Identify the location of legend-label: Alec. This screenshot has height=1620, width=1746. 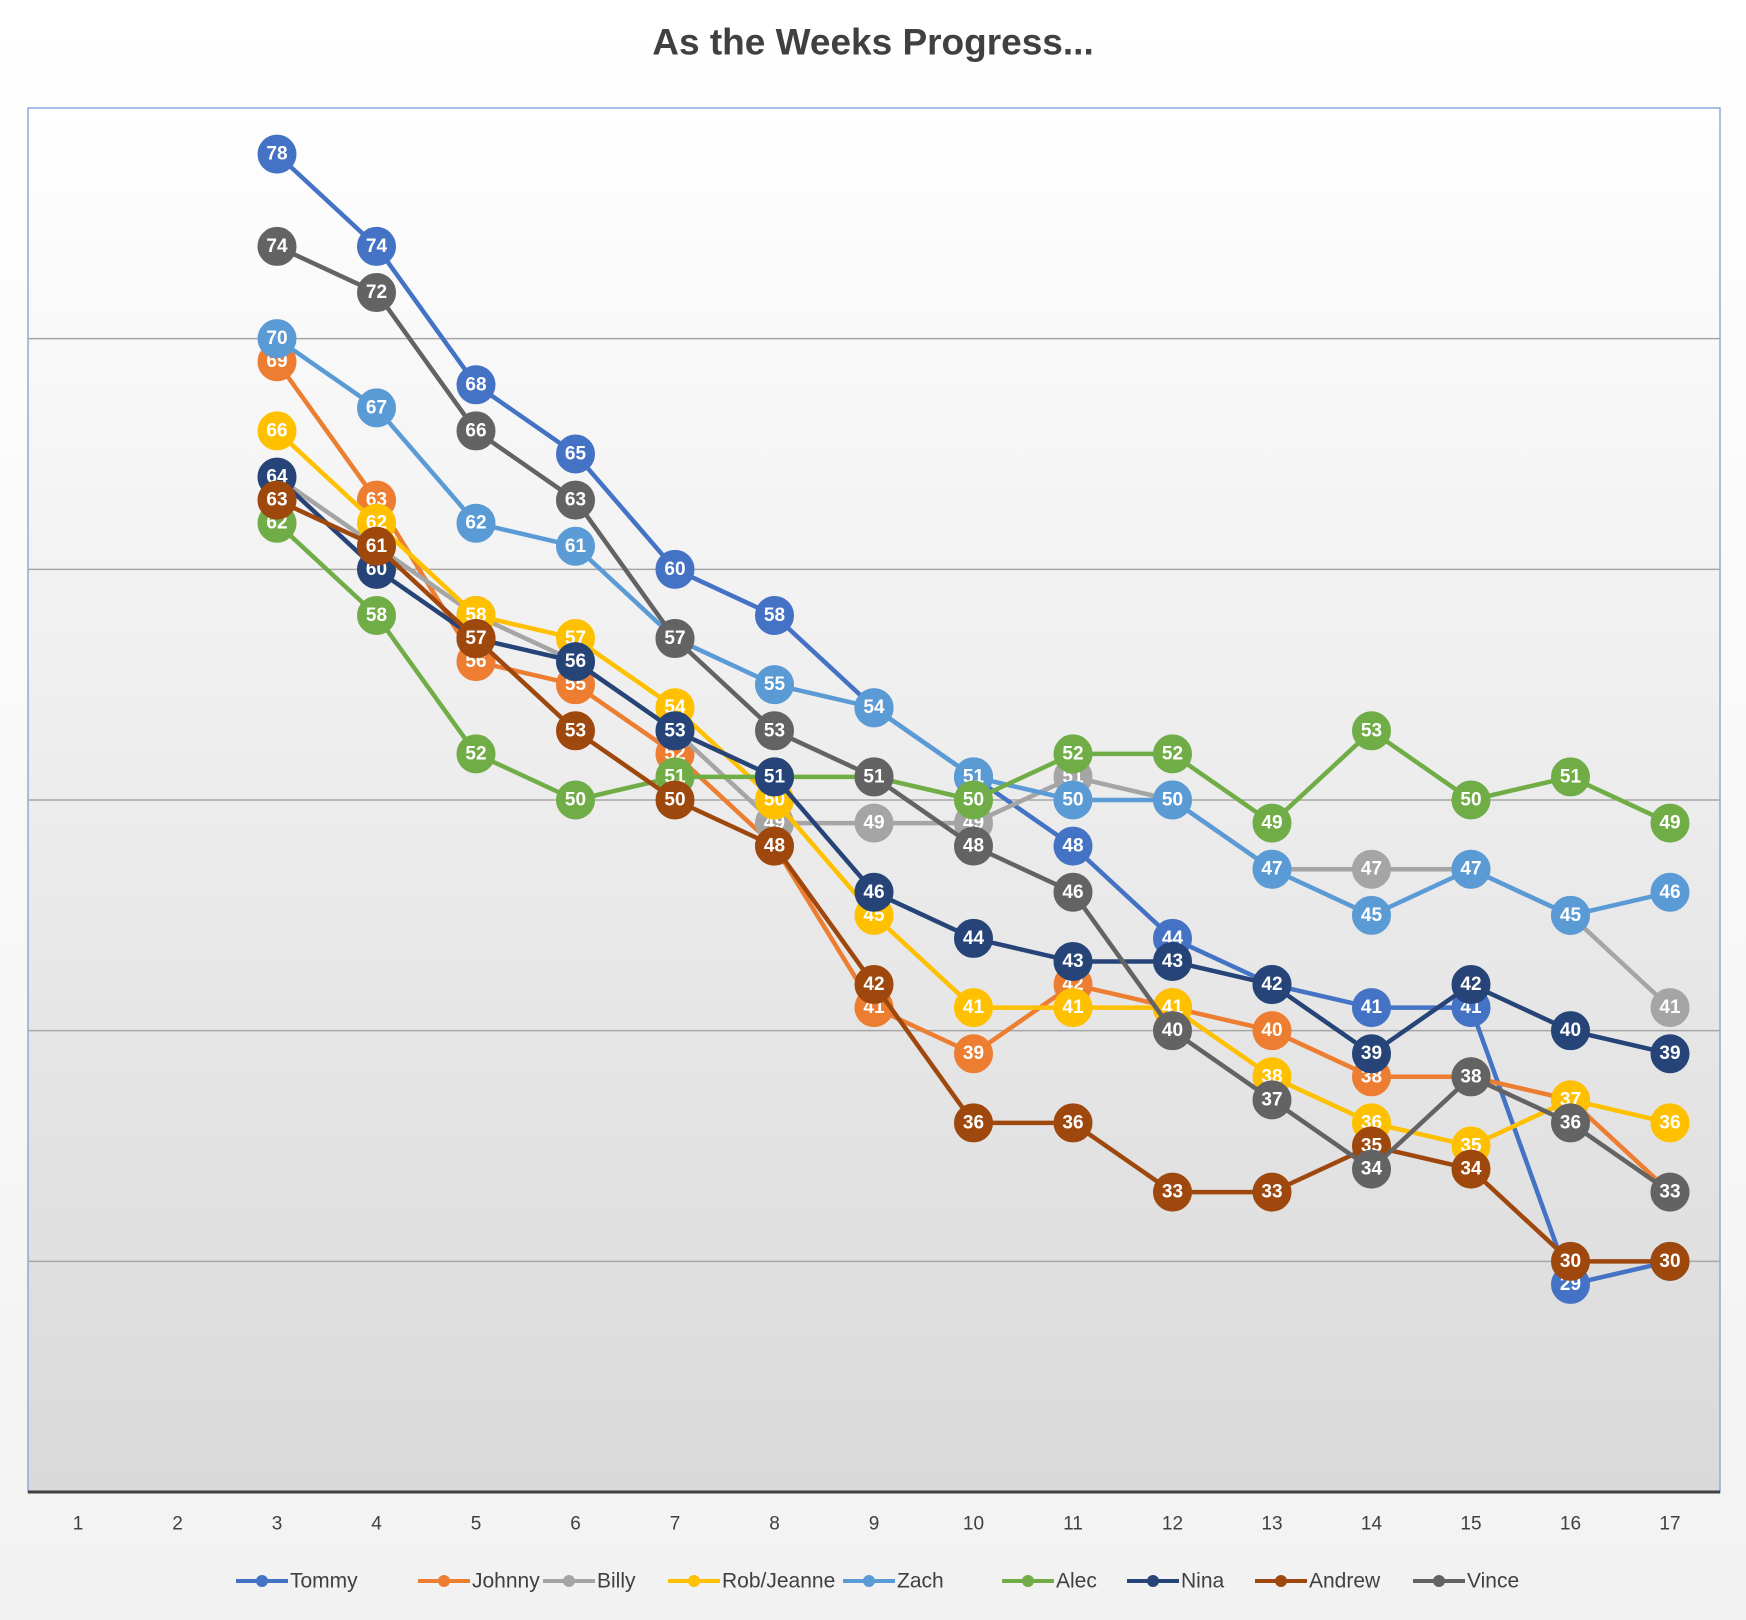
(1076, 1581).